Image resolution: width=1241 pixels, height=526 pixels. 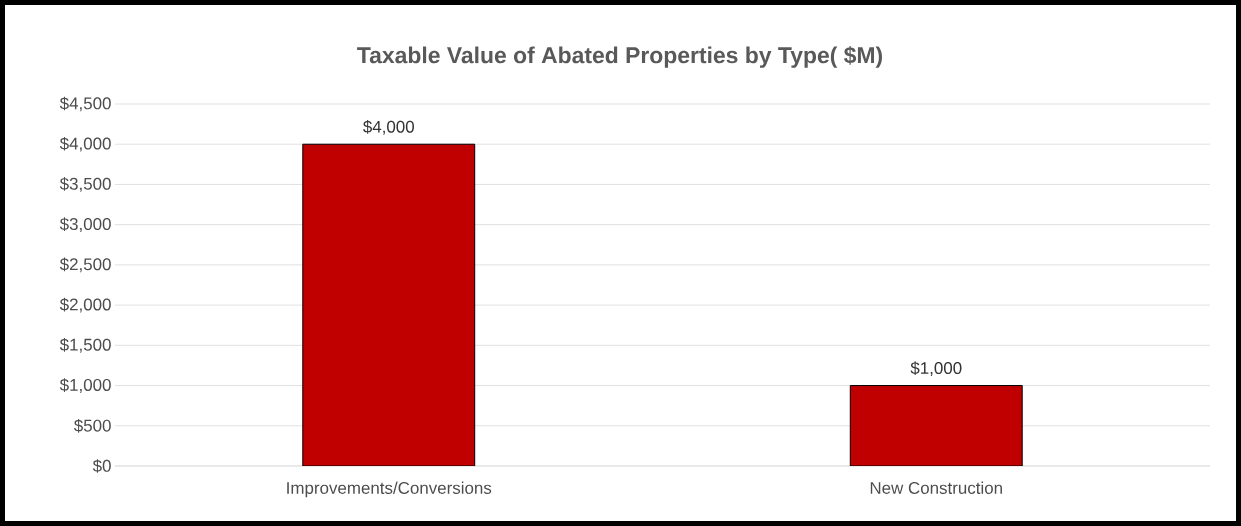 What do you see at coordinates (85, 305) in the screenshot?
I see `y-tick-label: $2,000` at bounding box center [85, 305].